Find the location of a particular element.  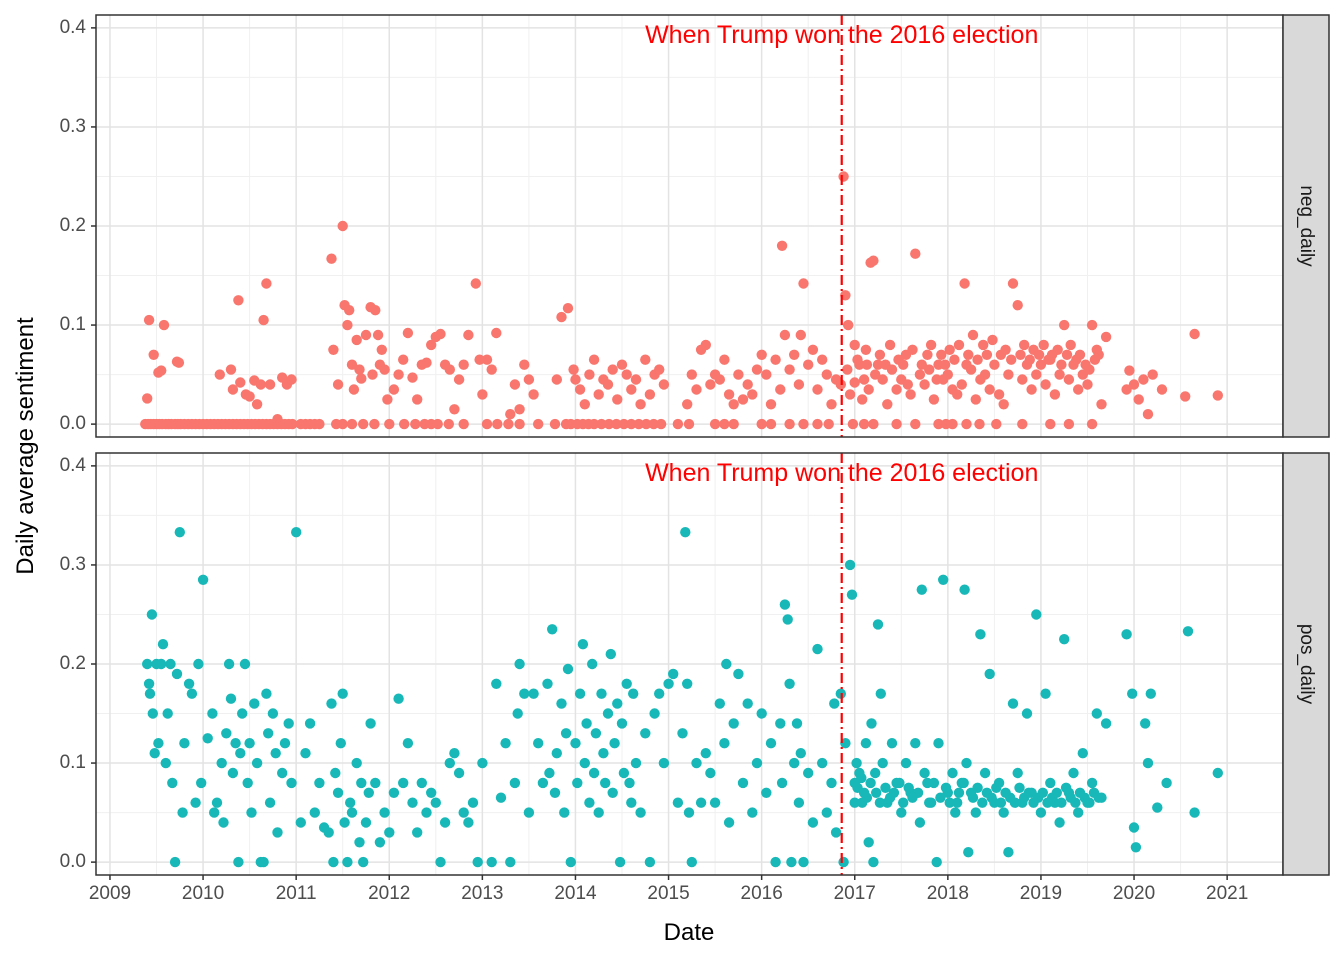

facet-strip is located at coordinates (1306, 664).